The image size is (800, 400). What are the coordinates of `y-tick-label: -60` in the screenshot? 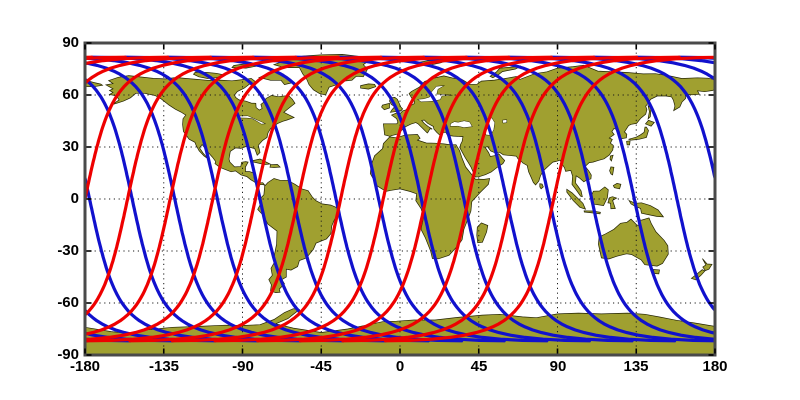 It's located at (68, 302).